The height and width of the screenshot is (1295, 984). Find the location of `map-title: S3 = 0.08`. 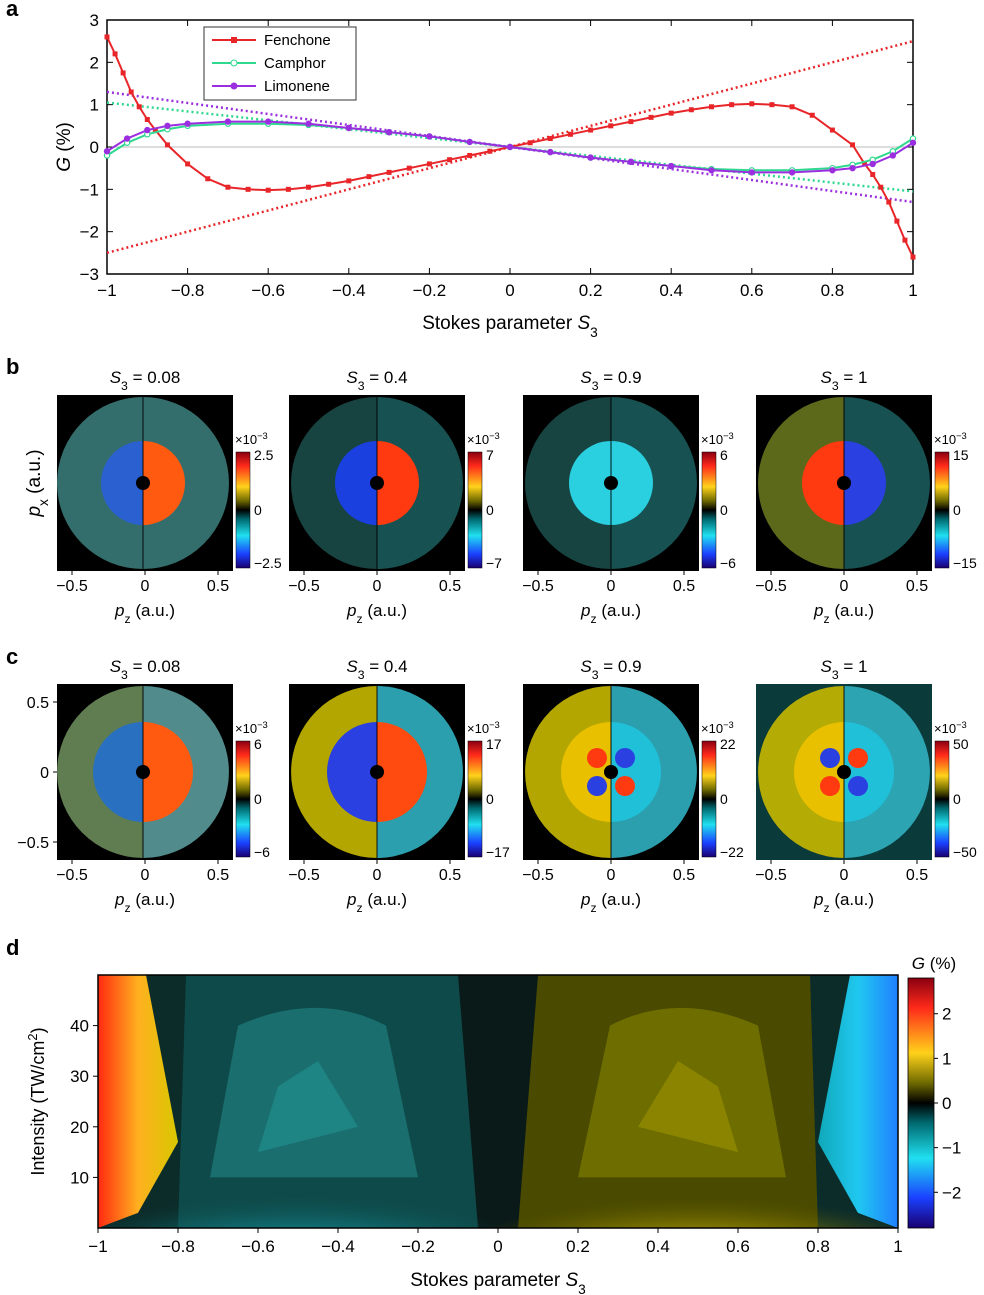

map-title: S3 = 0.08 is located at coordinates (145, 380).